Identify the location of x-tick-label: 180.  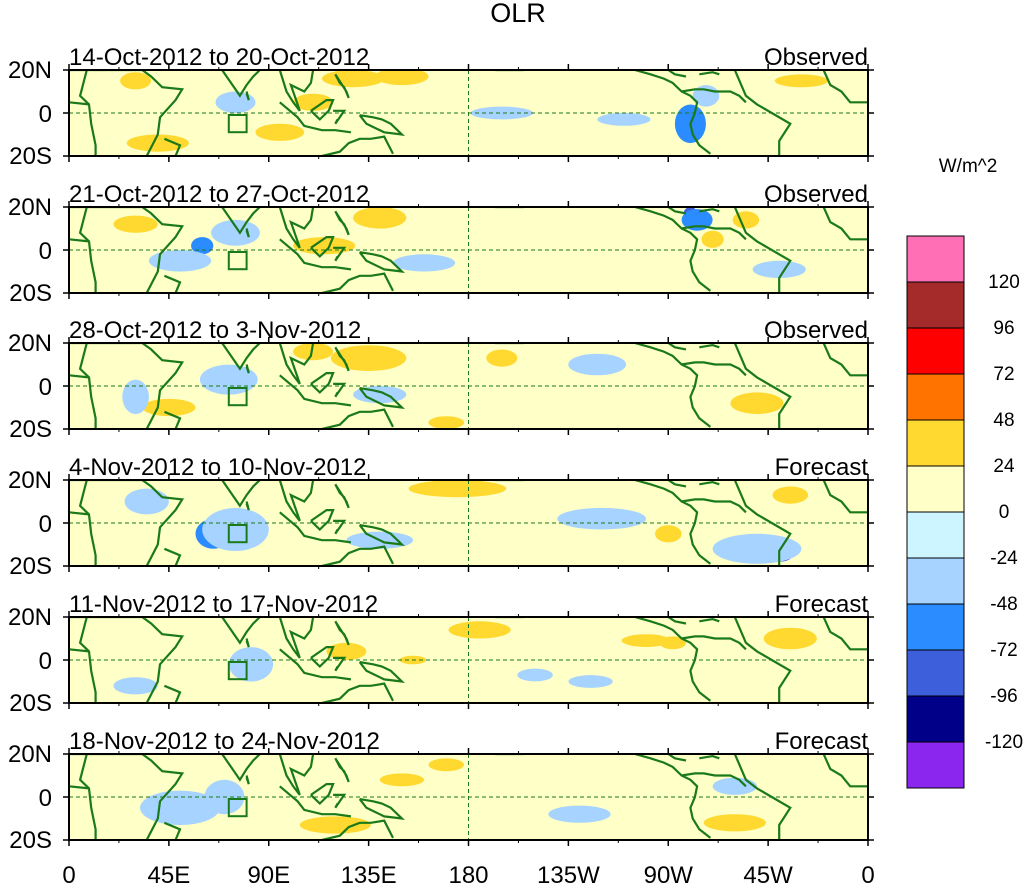
(468, 874).